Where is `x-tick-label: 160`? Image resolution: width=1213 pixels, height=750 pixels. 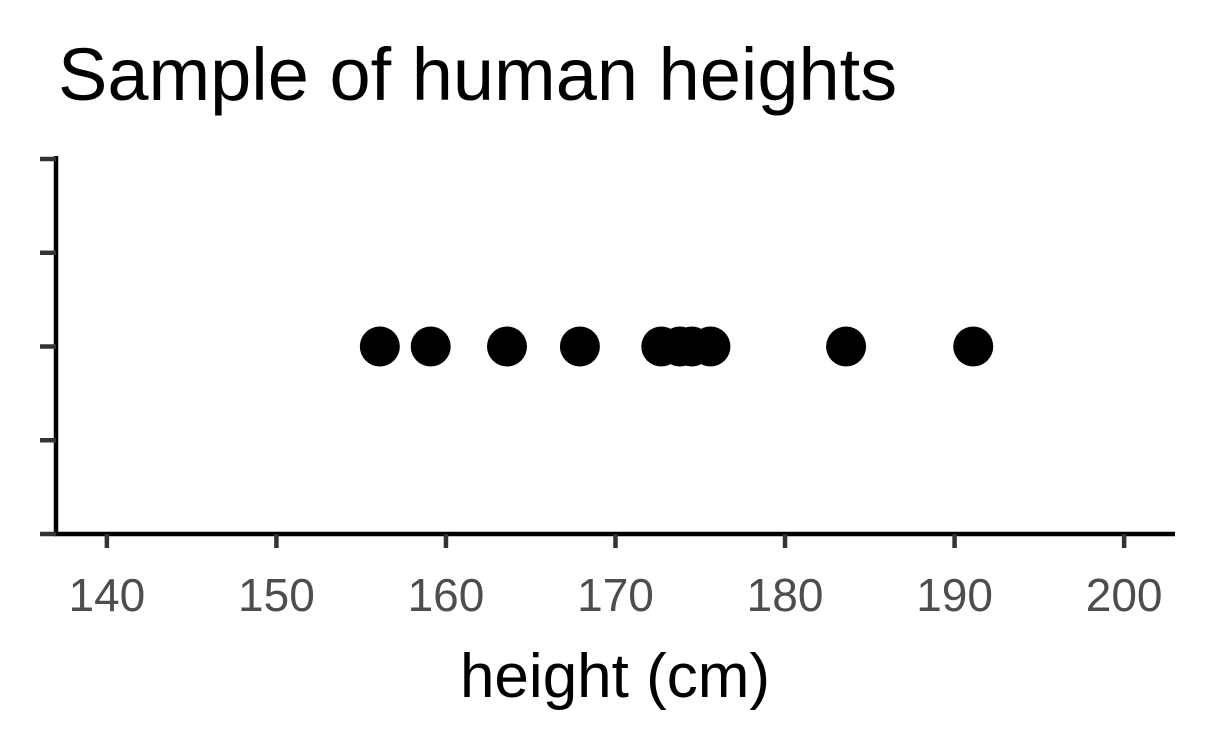 x-tick-label: 160 is located at coordinates (446, 595).